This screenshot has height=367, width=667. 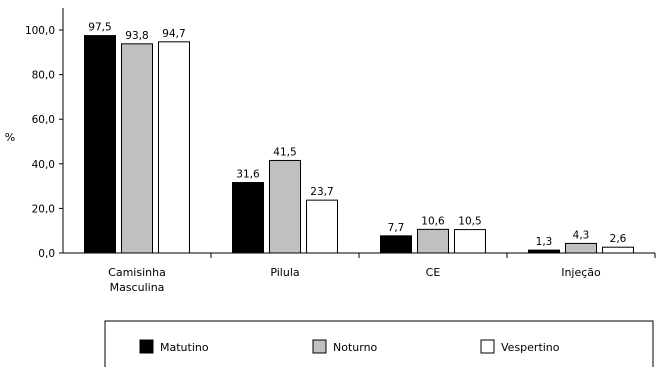 I want to click on data-label: 97,5, so click(x=99, y=28).